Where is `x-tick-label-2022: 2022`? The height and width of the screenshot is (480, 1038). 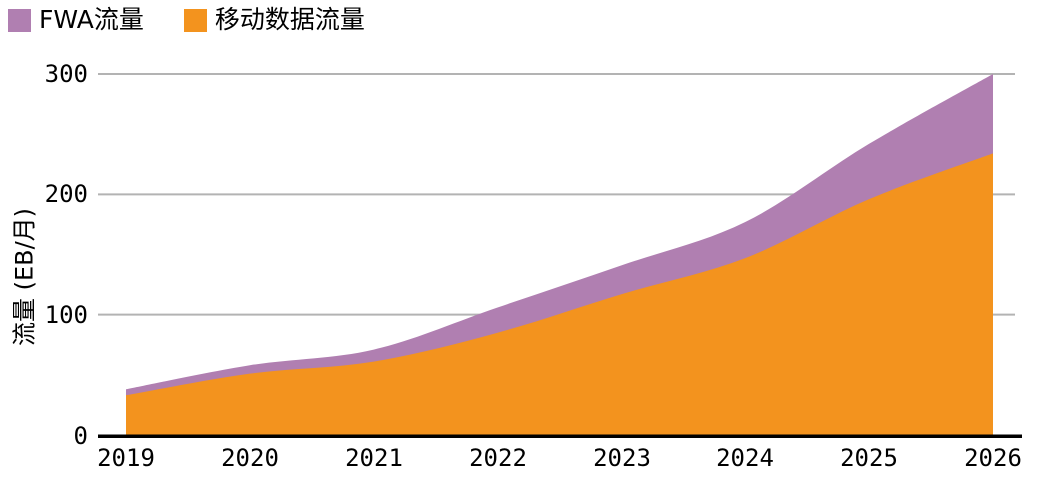
x-tick-label-2022: 2022 is located at coordinates (498, 458).